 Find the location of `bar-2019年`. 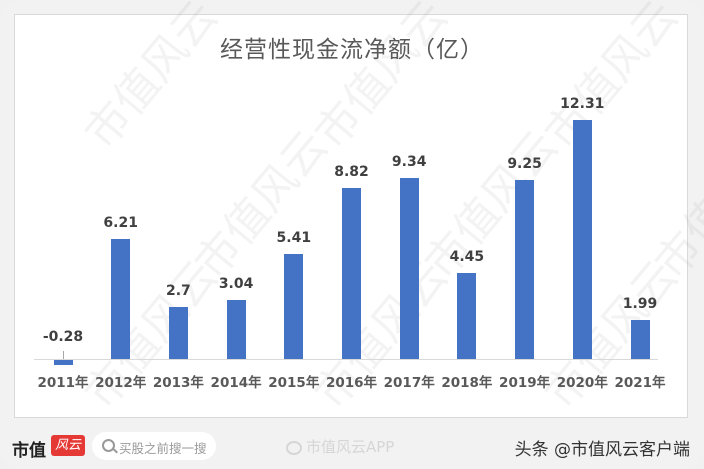

bar-2019年 is located at coordinates (525, 269).